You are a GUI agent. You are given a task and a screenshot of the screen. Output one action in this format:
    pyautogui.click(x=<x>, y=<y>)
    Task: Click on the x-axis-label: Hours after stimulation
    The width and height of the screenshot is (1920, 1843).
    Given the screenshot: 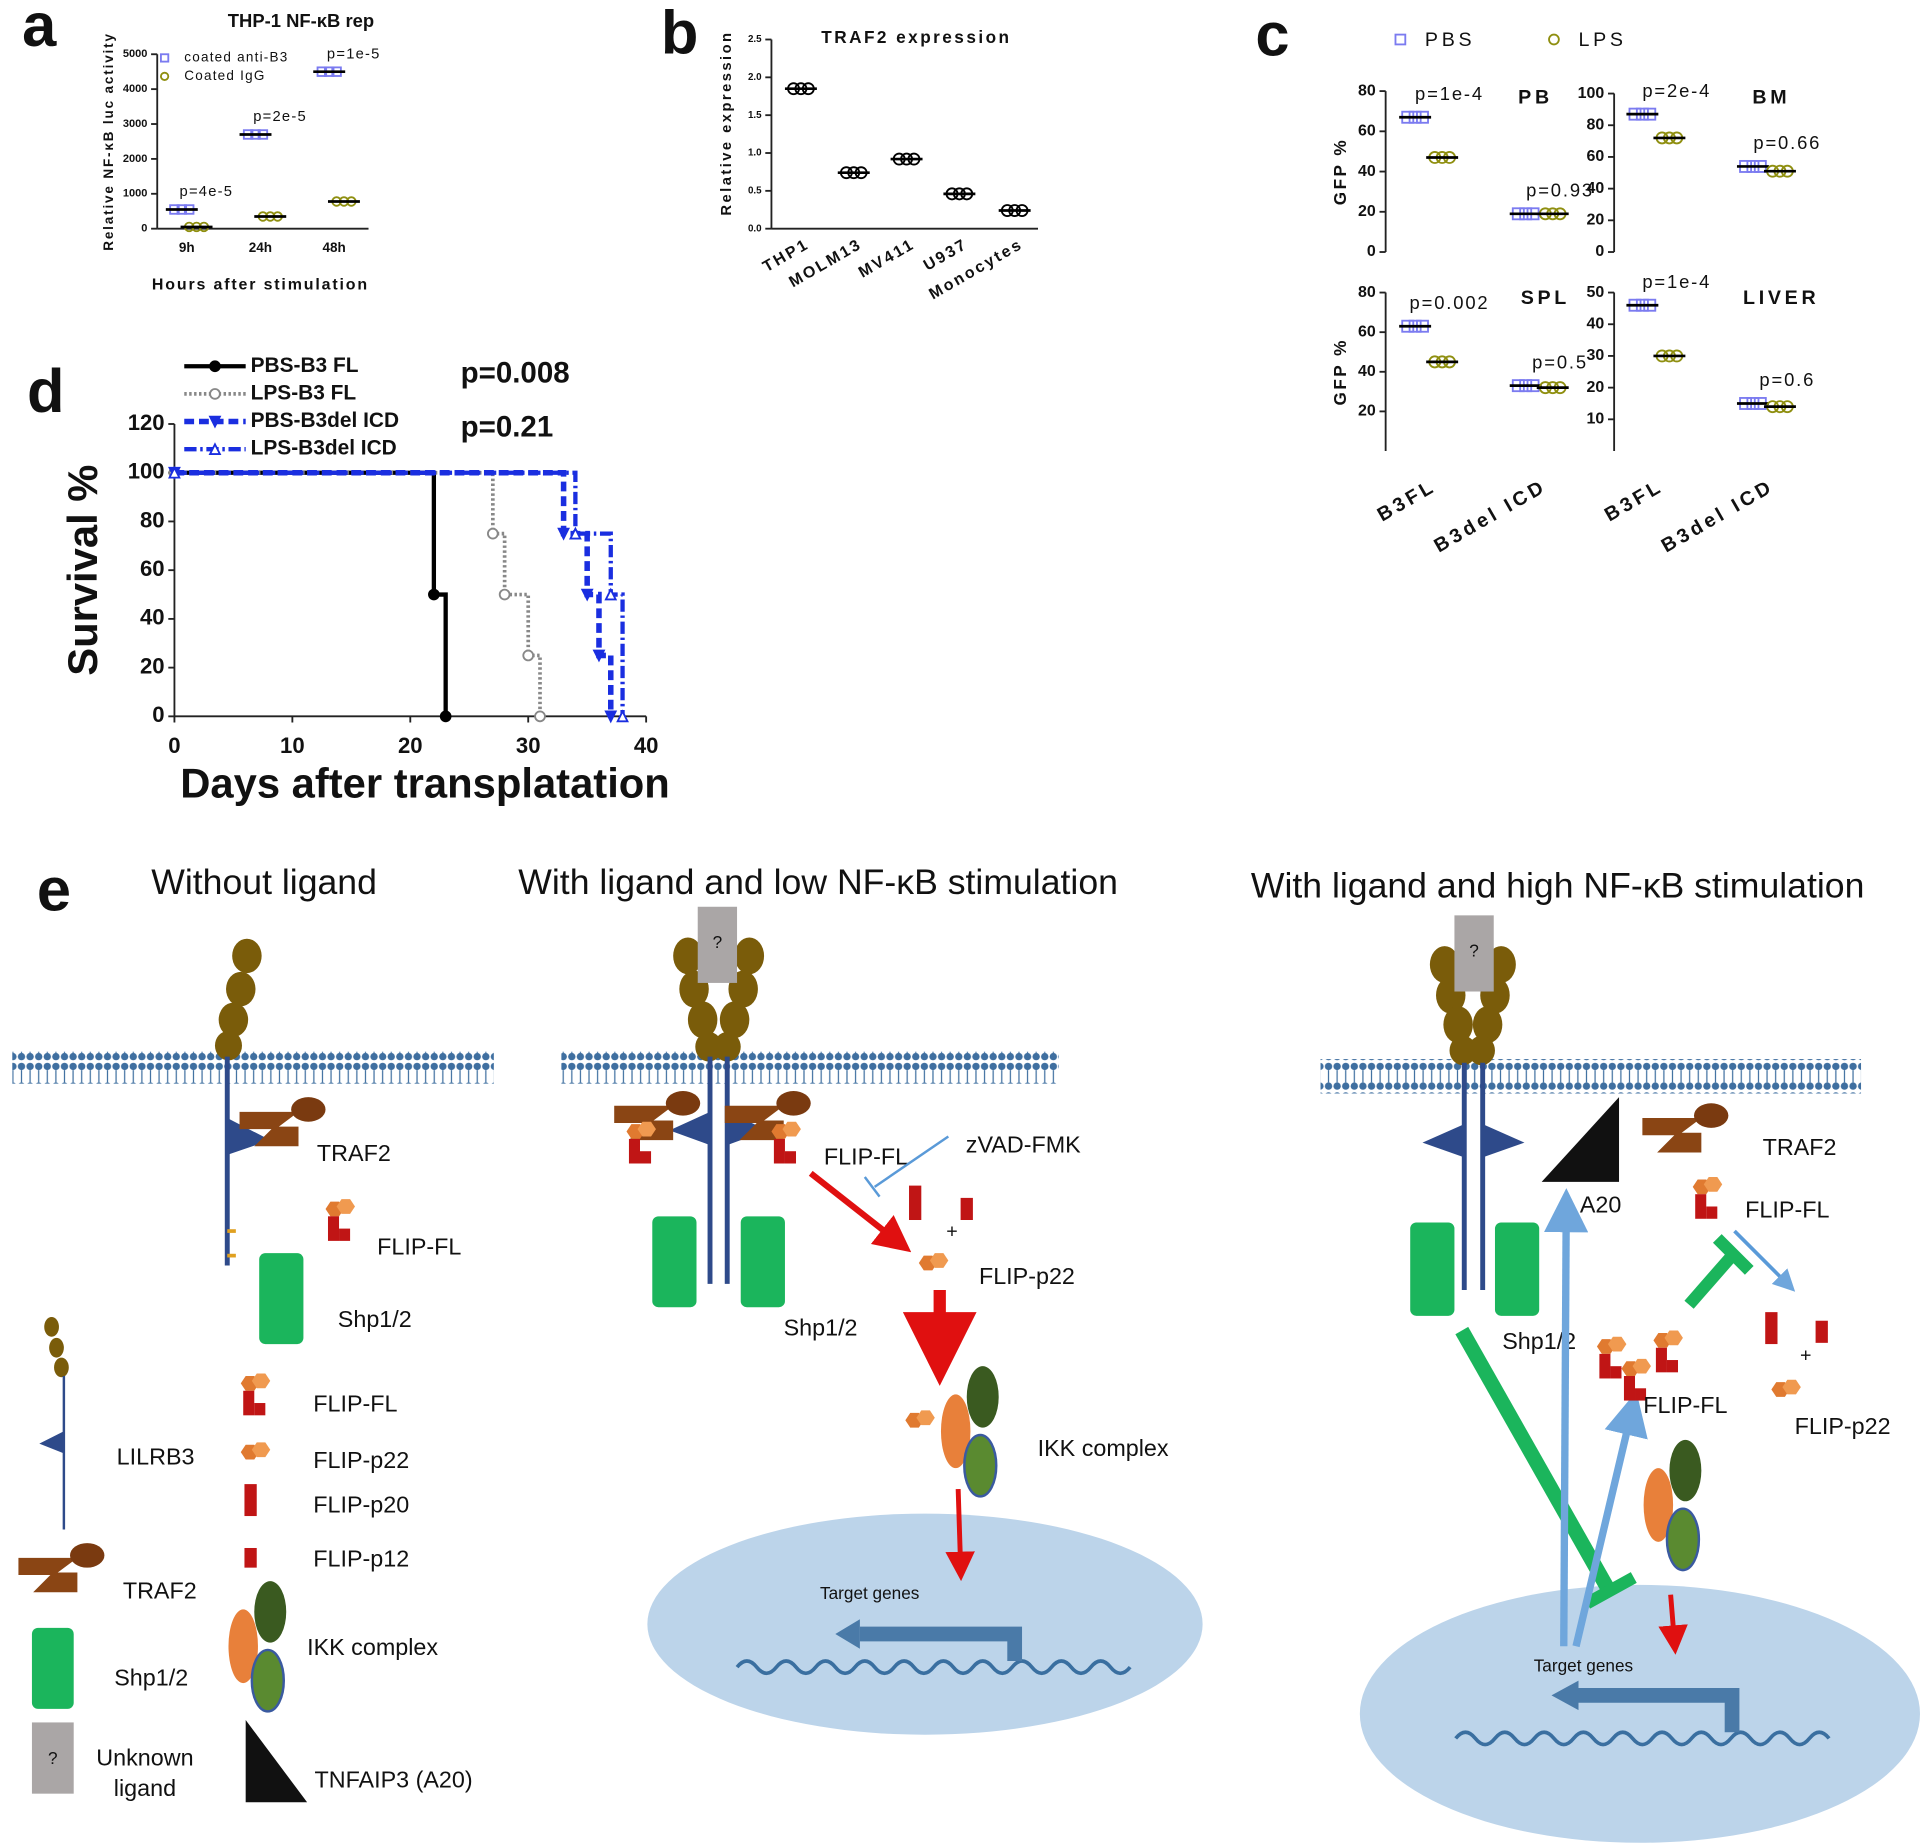 What is the action you would take?
    pyautogui.click(x=260, y=284)
    